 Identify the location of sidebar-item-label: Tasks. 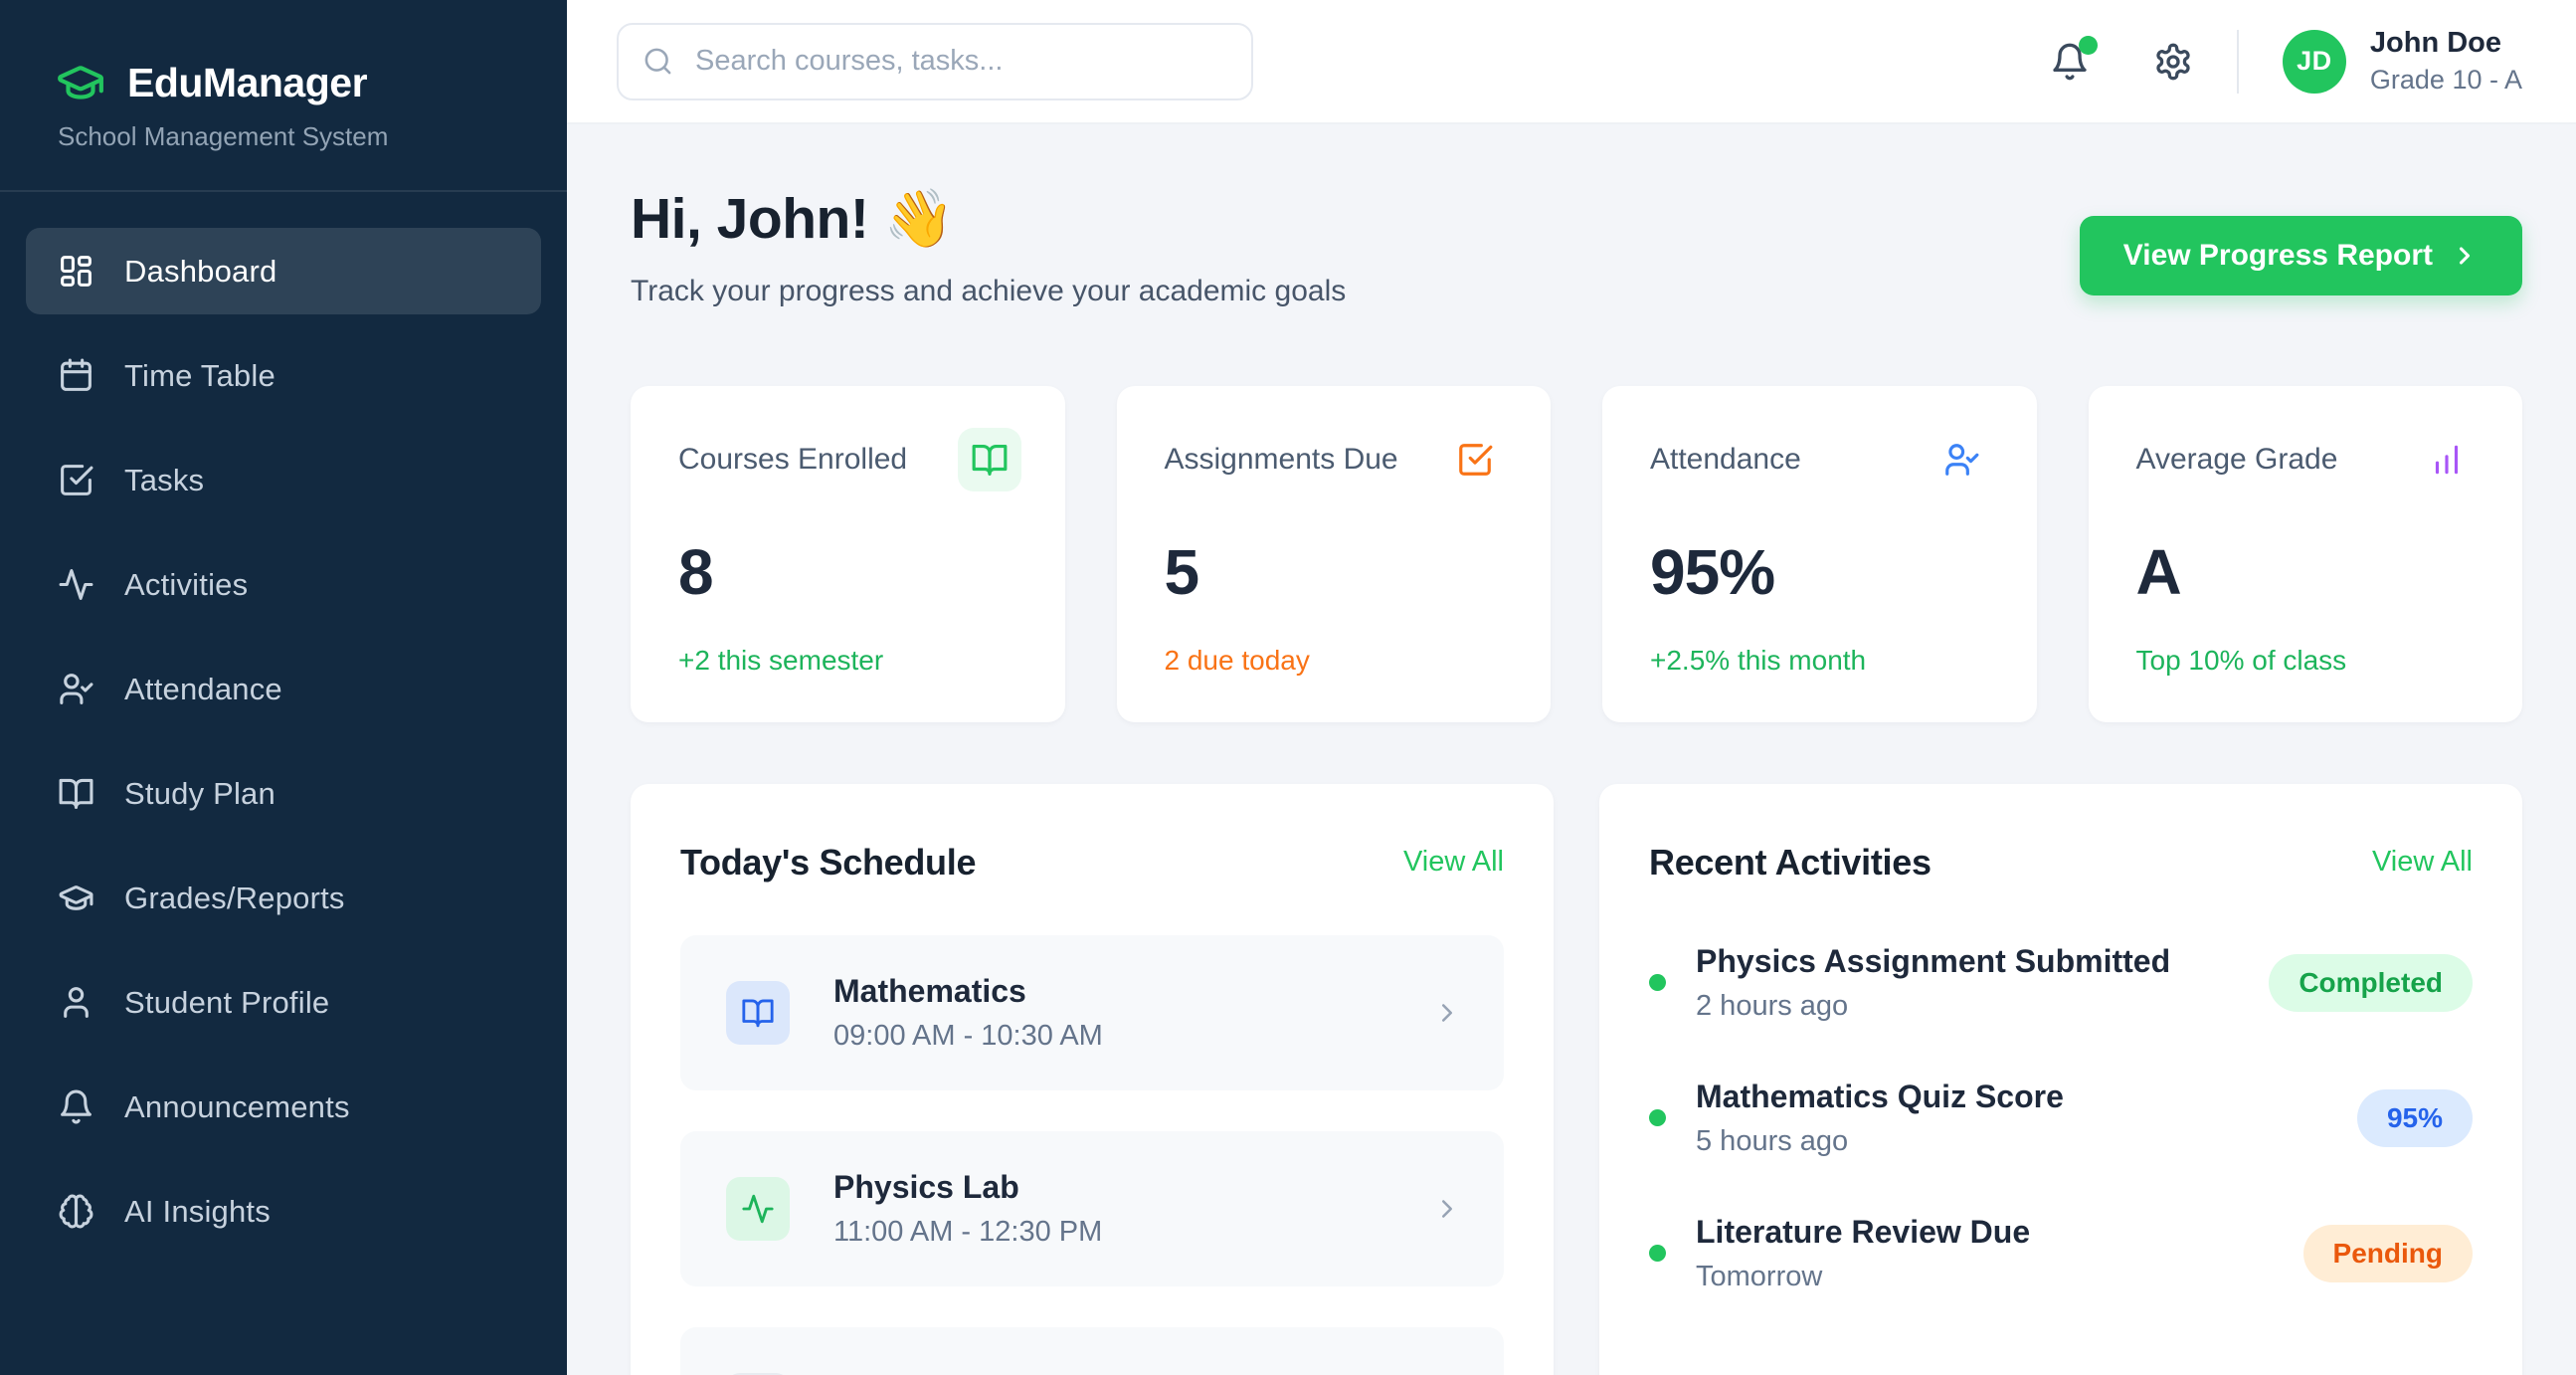
(164, 479).